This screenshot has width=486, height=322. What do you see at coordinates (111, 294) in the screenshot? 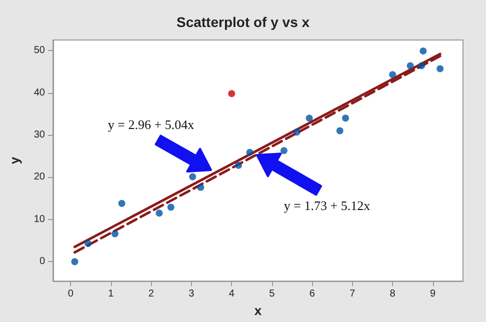
I see `x-tick-label: 1` at bounding box center [111, 294].